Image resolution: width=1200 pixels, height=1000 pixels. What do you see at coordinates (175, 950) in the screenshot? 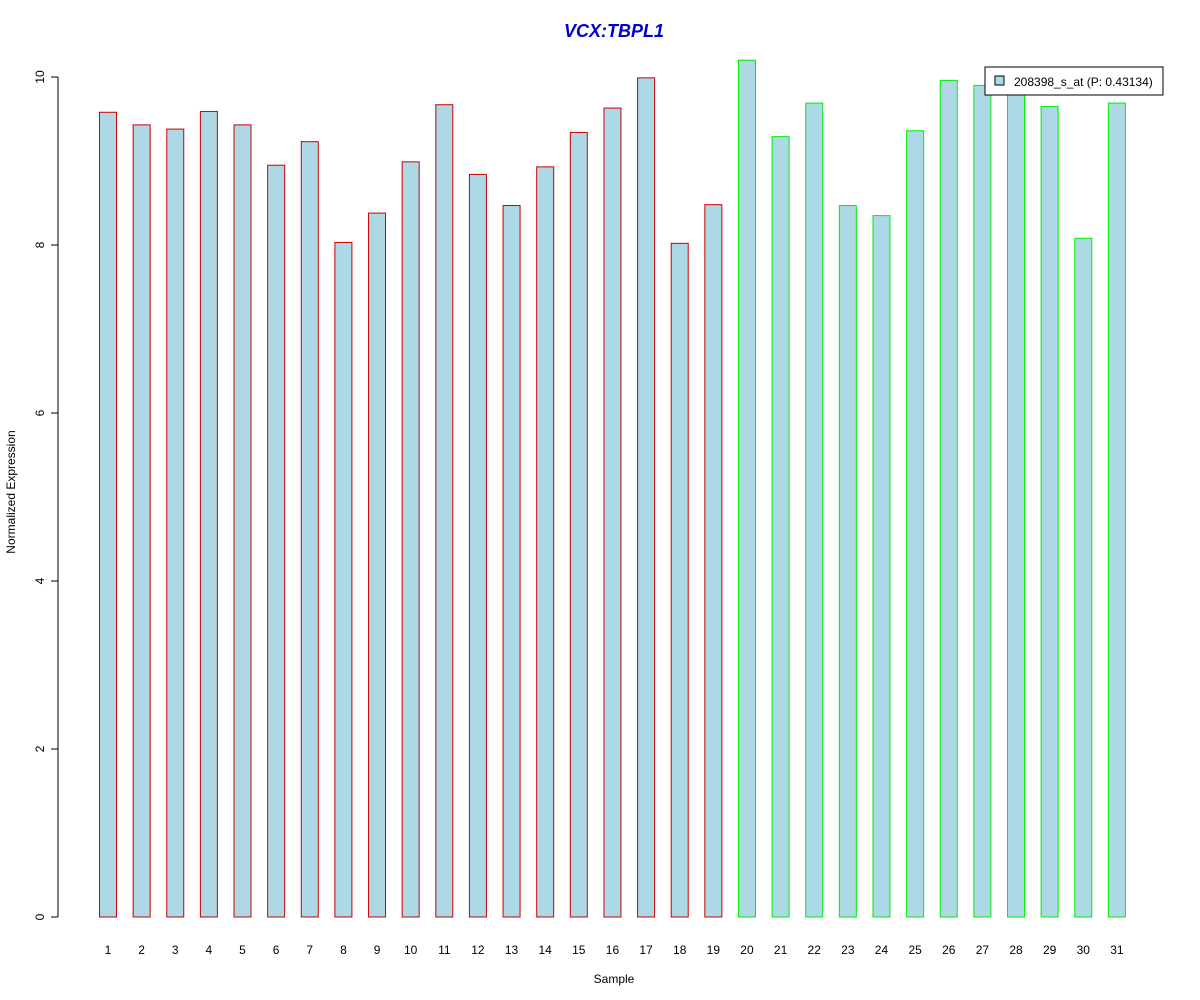
I see `x-tick-label: 3` at bounding box center [175, 950].